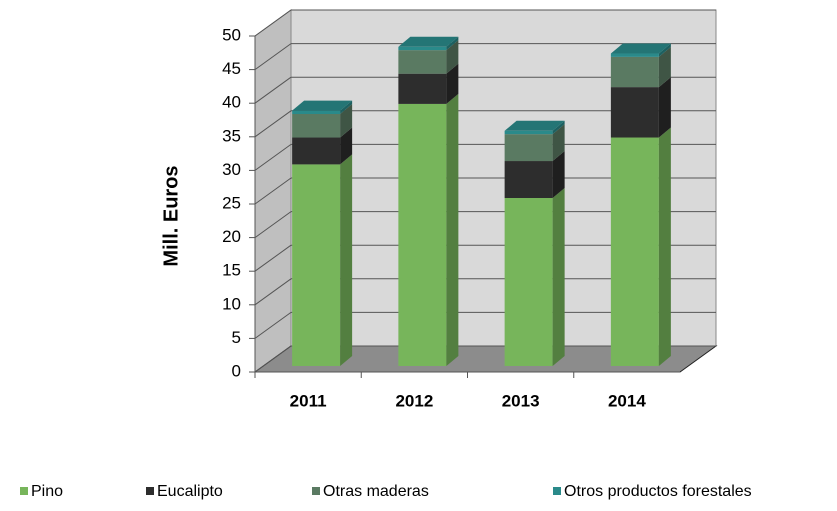 Image resolution: width=837 pixels, height=511 pixels. I want to click on x-tick-label: 2013, so click(521, 400).